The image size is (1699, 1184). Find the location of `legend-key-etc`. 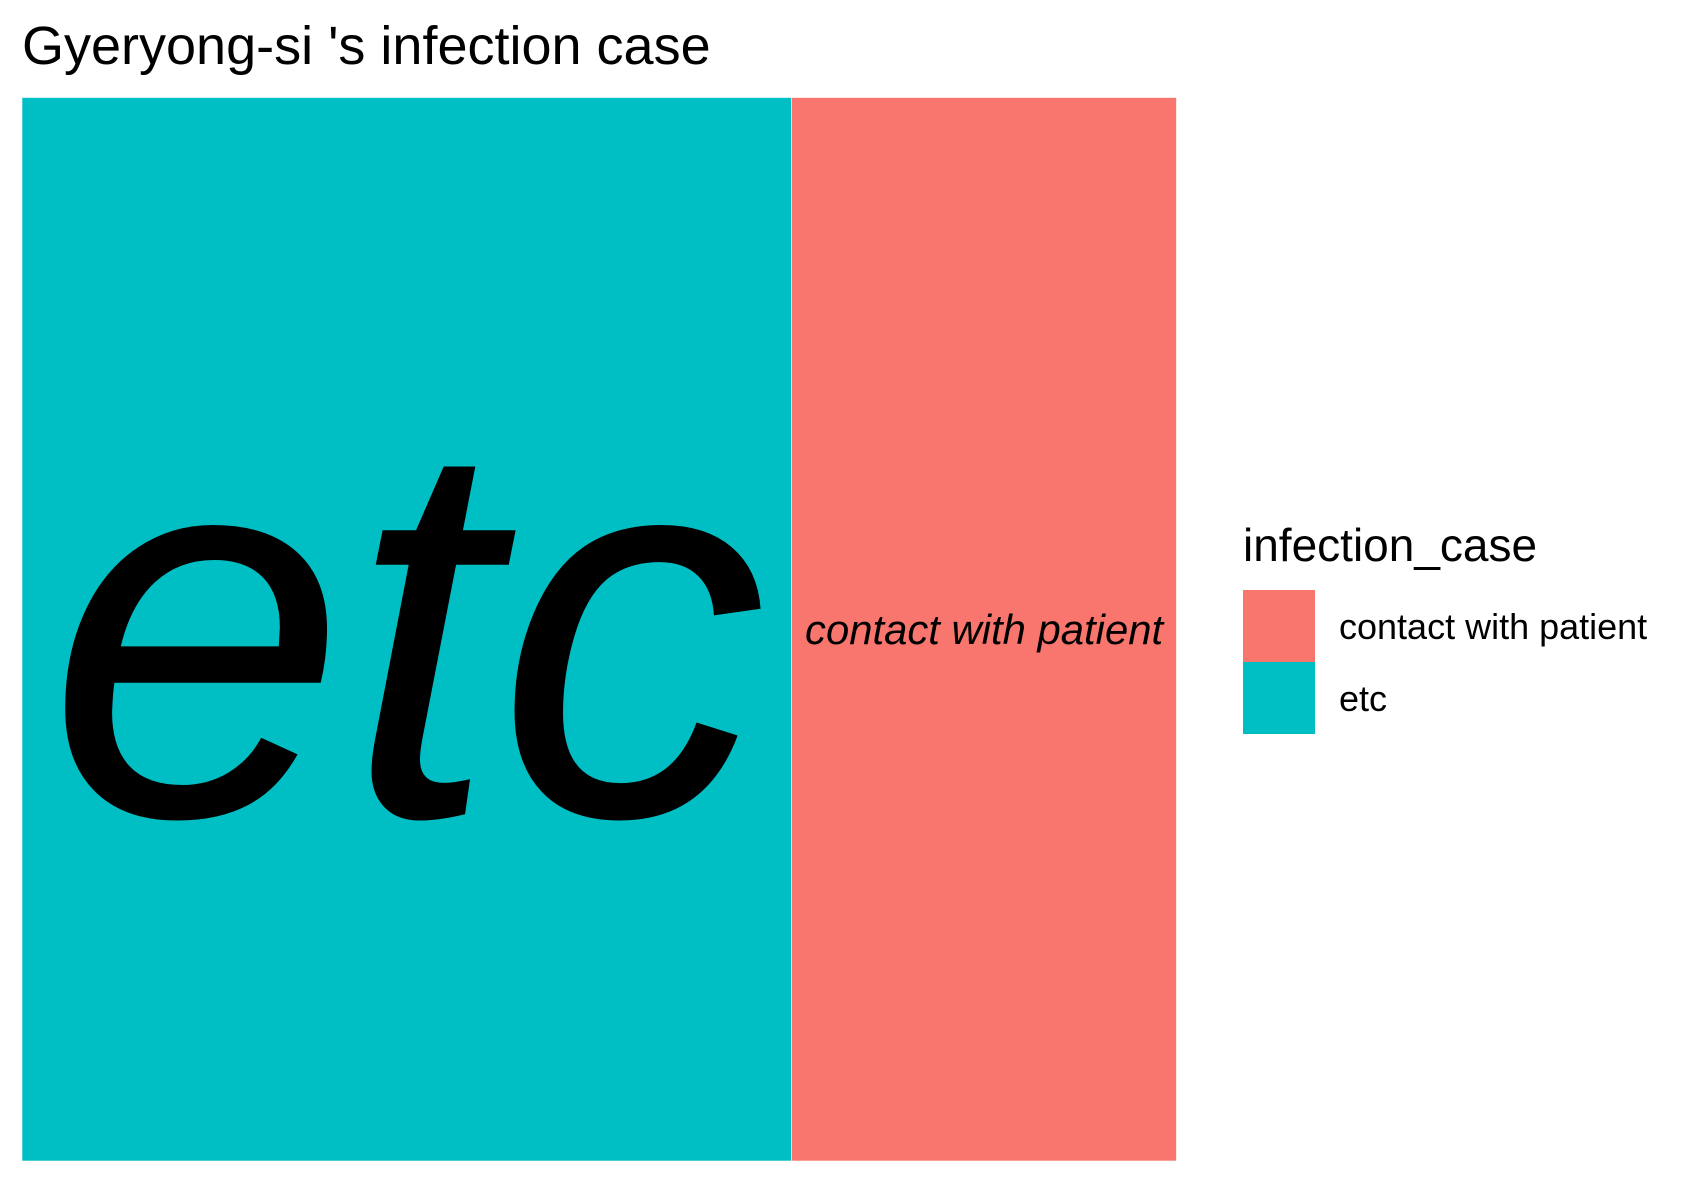

legend-key-etc is located at coordinates (1279, 698).